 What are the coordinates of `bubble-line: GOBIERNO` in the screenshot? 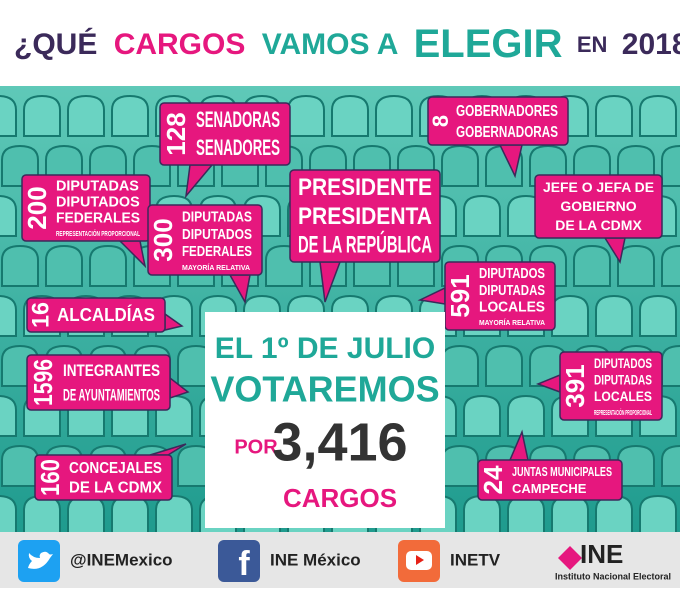 It's located at (598, 206).